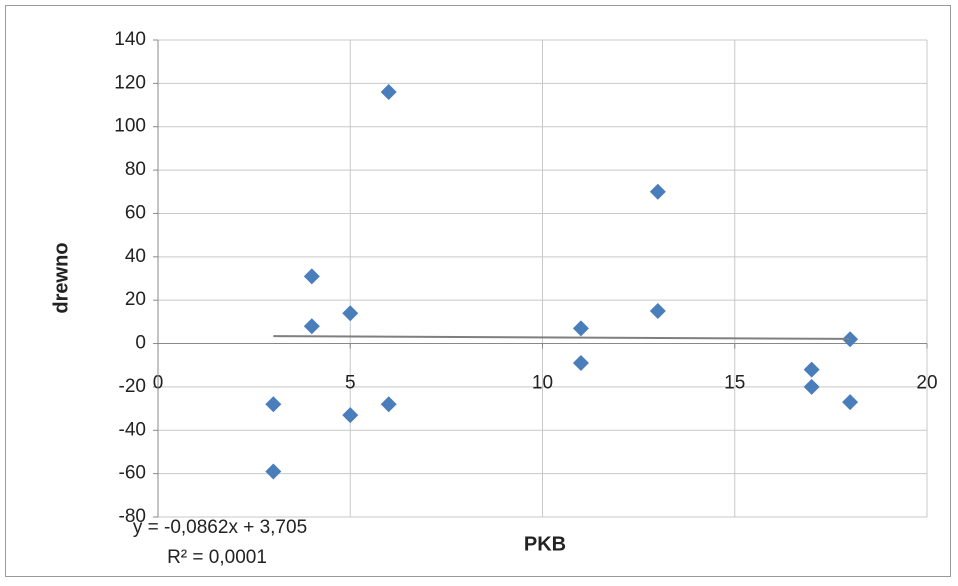 The width and height of the screenshot is (958, 586). What do you see at coordinates (135, 169) in the screenshot?
I see `y-tick-label: 80` at bounding box center [135, 169].